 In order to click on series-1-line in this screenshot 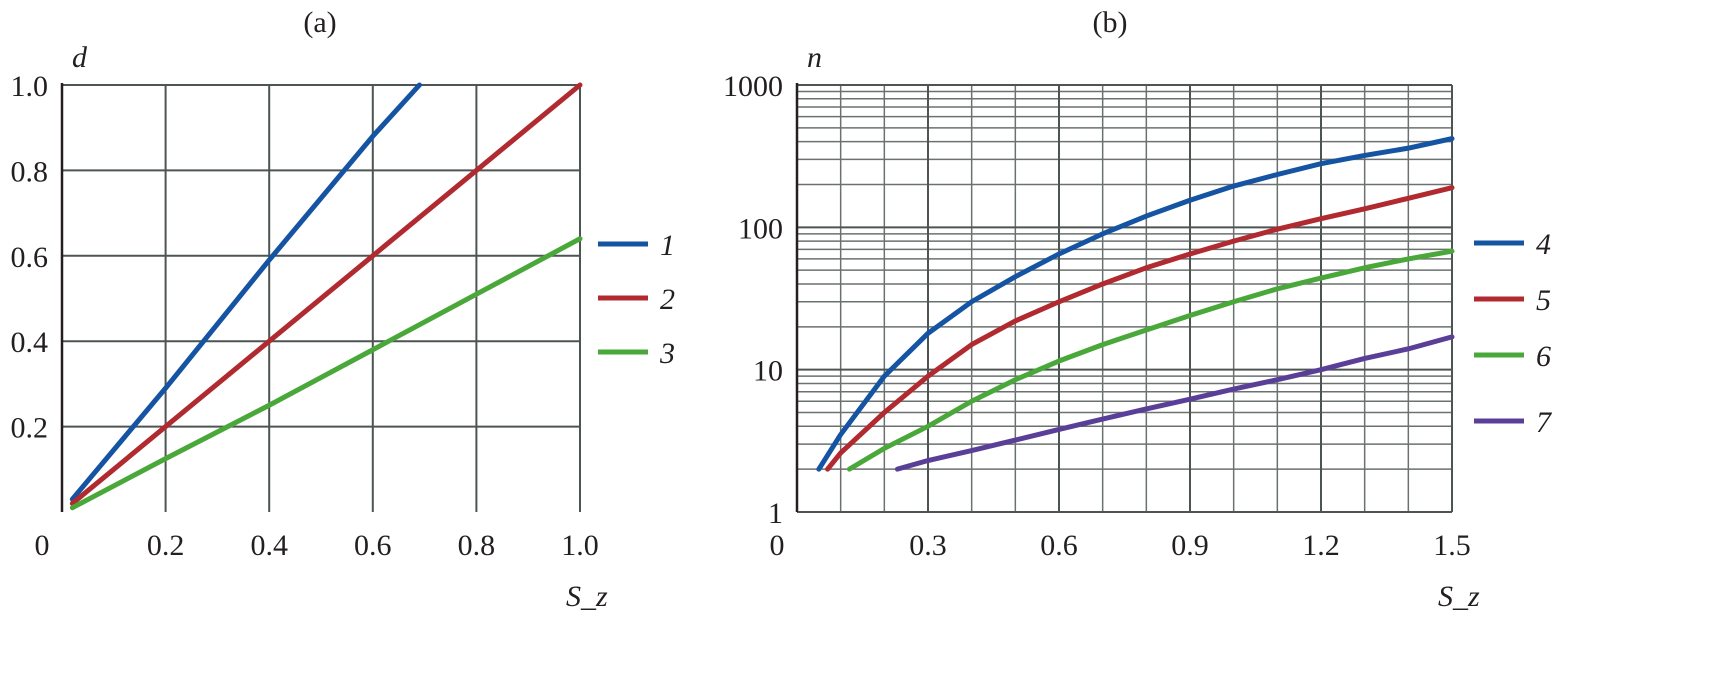, I will do `click(245, 292)`.